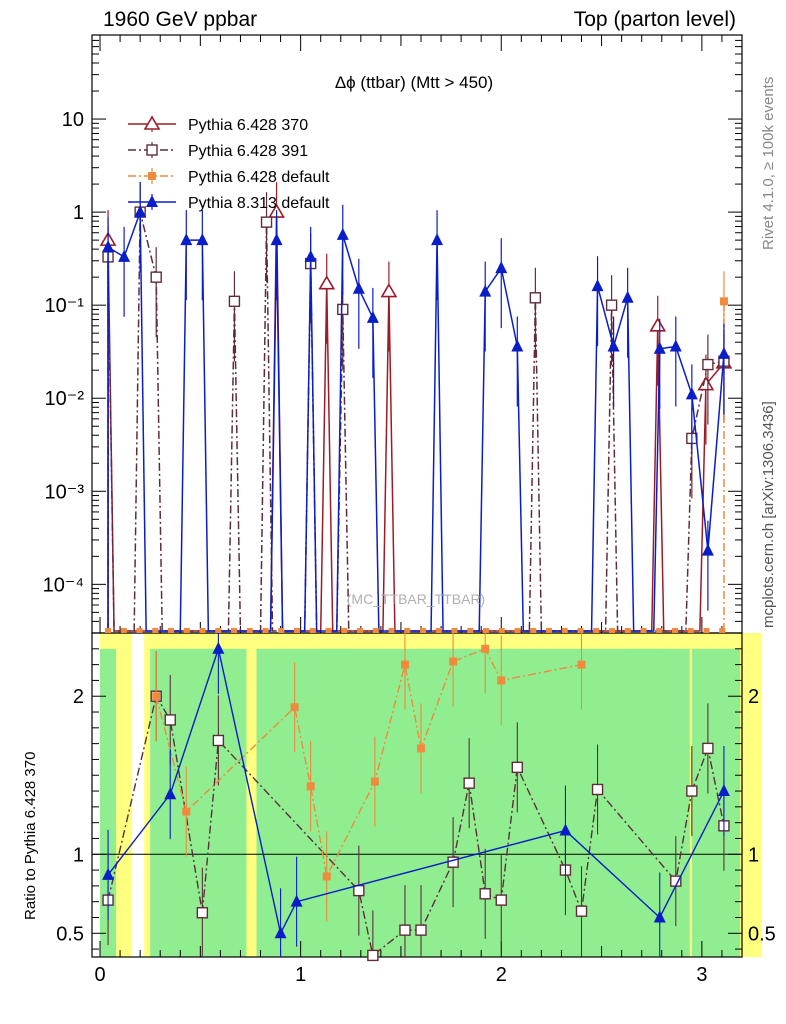 The image size is (786, 1024). I want to click on header-energy: 1960 GeV ppbar, so click(180, 19).